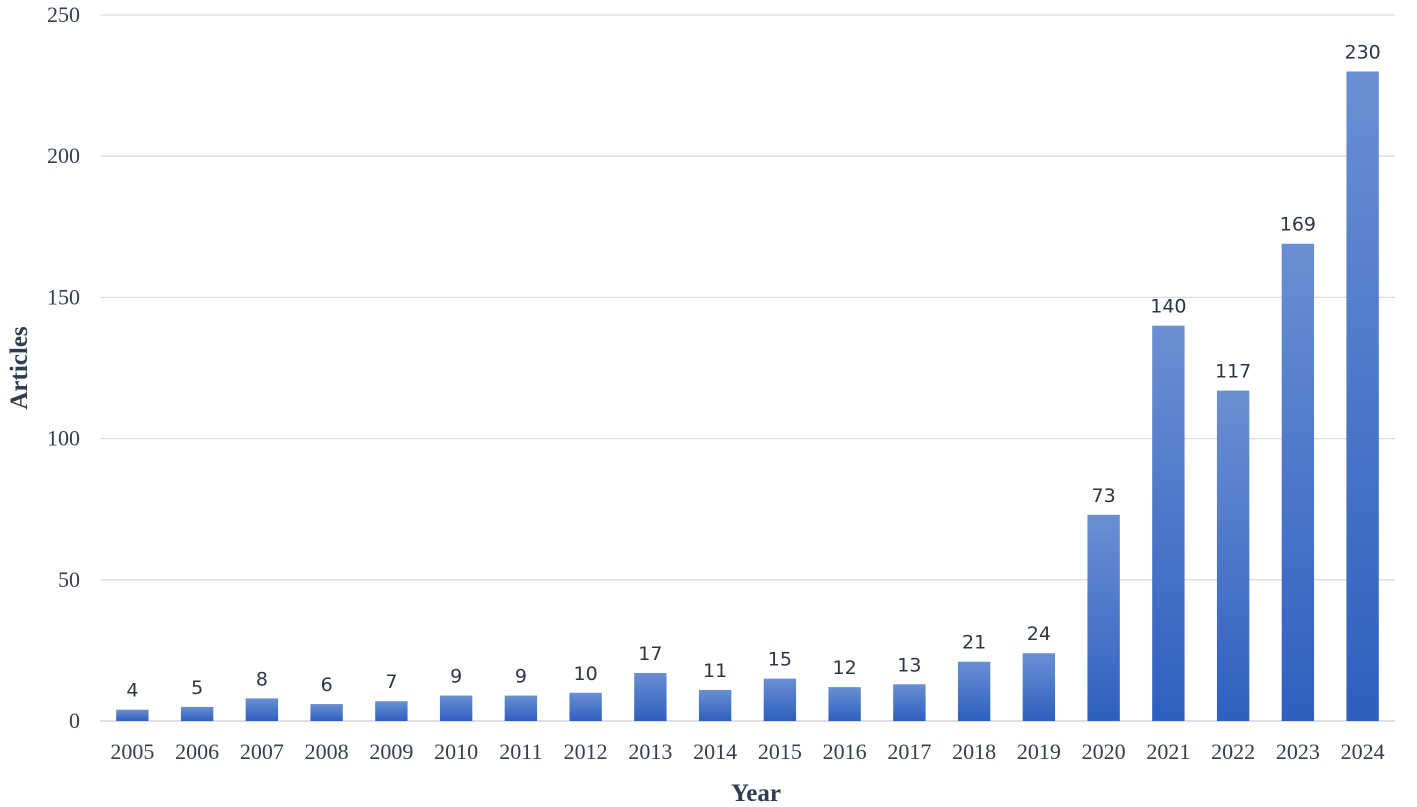 The height and width of the screenshot is (807, 1417). Describe the element at coordinates (1298, 482) in the screenshot. I see `bar-2023` at that location.